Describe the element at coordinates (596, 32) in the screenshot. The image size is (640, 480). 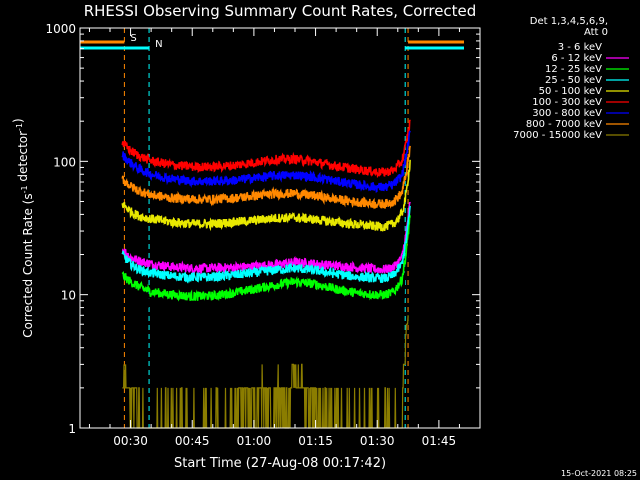
I see `legend-header-line: Att 0` at that location.